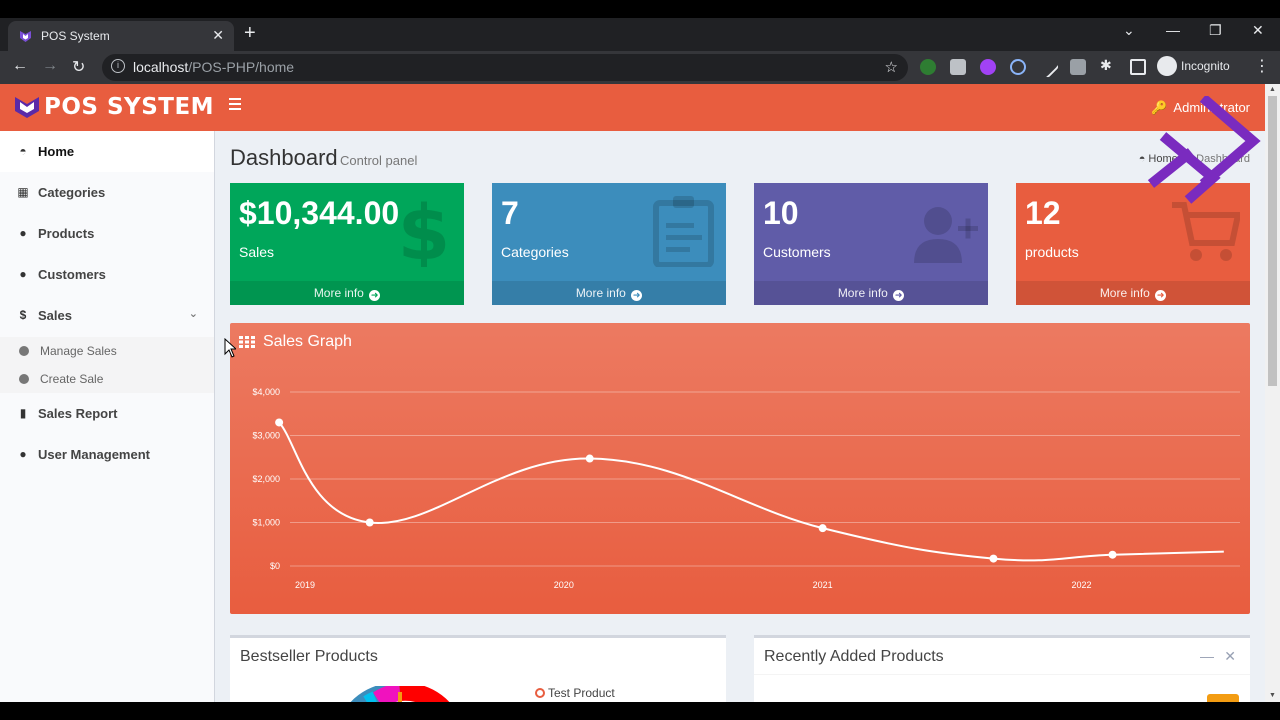 The image size is (1280, 720). I want to click on logo-mark-icon, so click(27, 107).